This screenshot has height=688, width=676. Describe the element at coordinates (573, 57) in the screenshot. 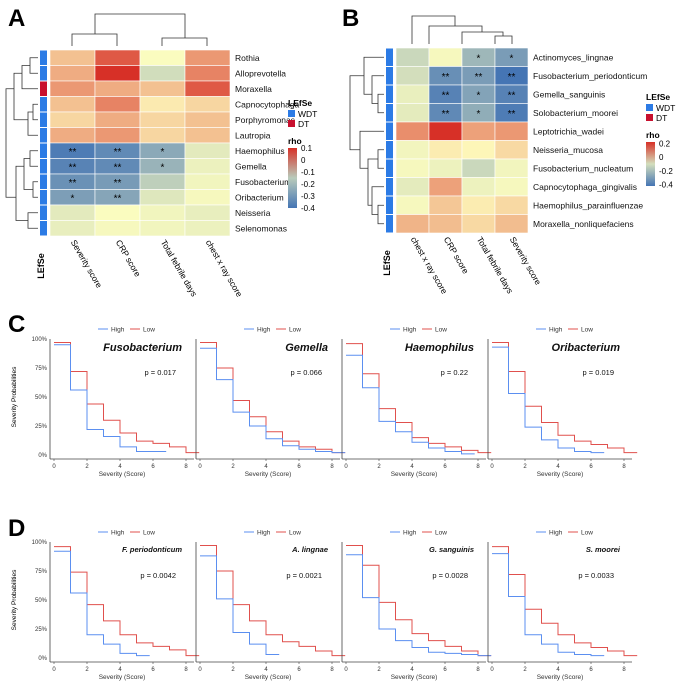

I see `row-label: Actinomyces_lingnae` at that location.